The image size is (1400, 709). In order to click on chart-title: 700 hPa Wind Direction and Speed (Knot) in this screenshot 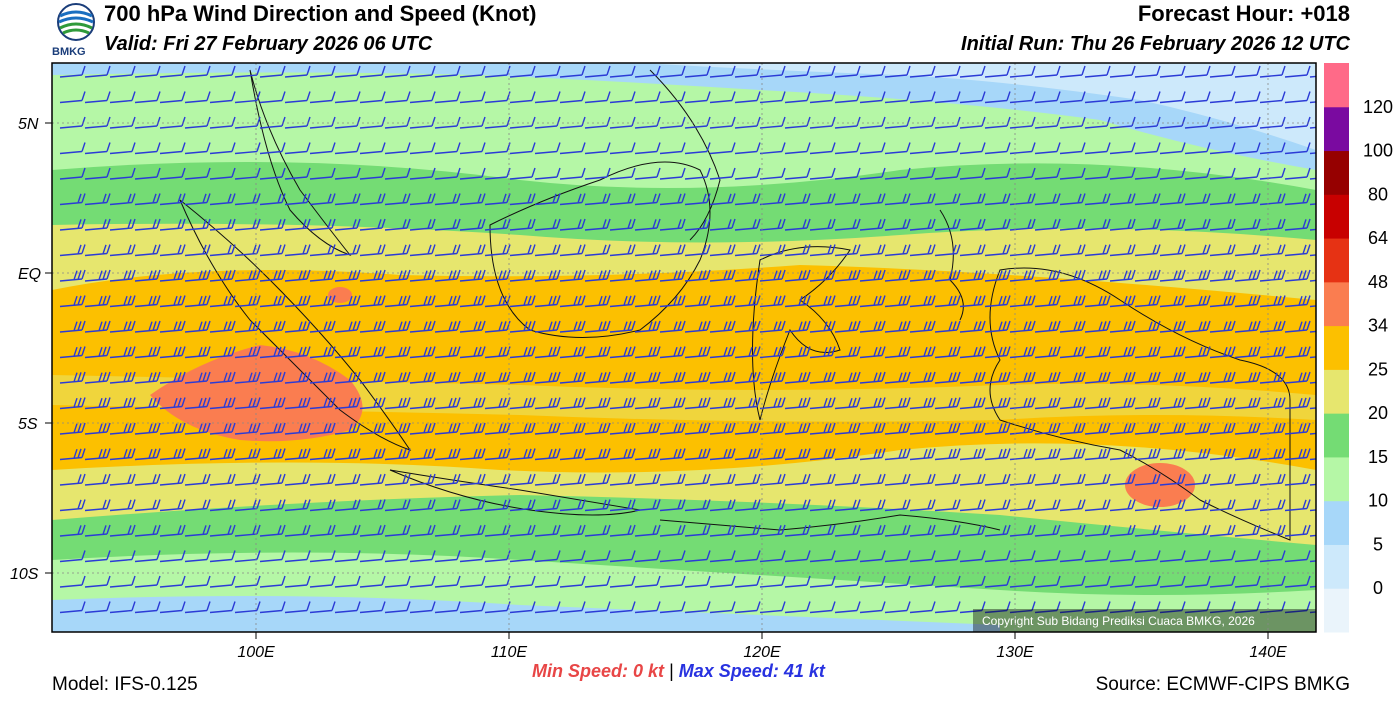, I will do `click(320, 13)`.